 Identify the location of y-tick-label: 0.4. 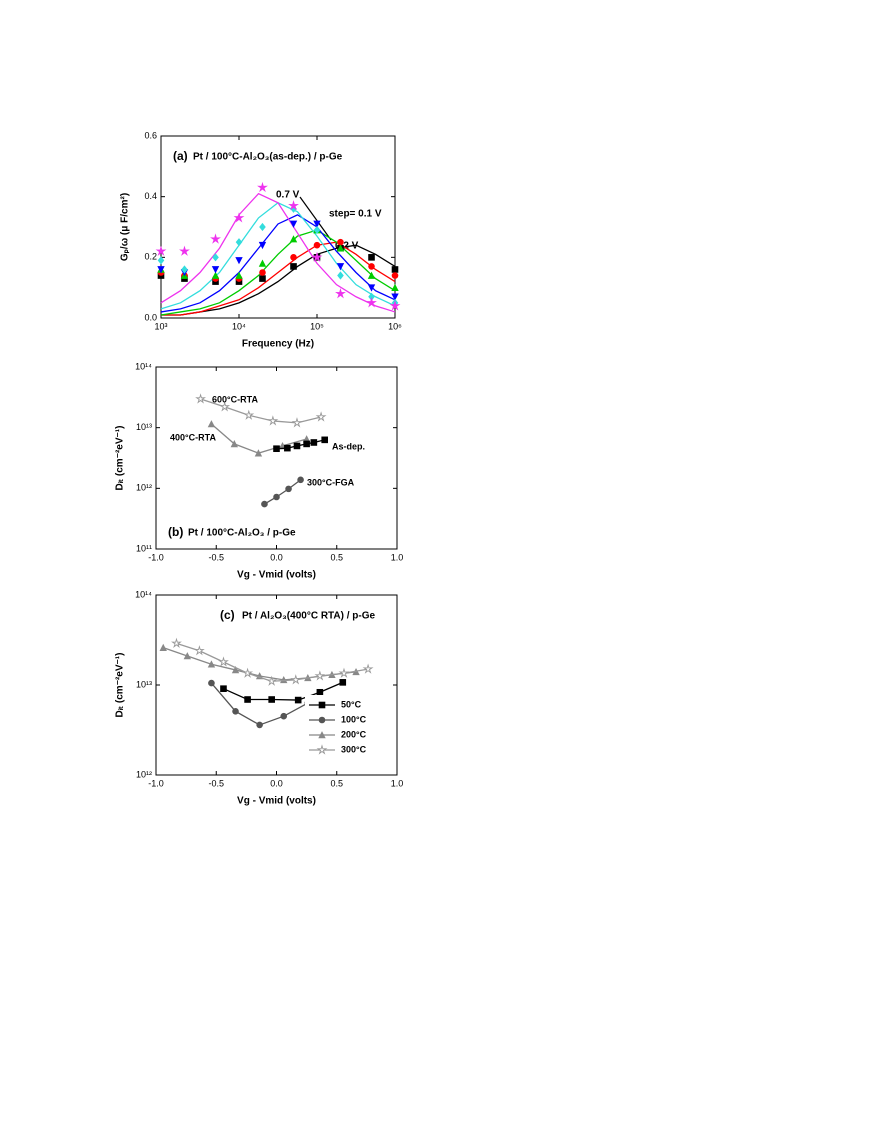
(150, 196).